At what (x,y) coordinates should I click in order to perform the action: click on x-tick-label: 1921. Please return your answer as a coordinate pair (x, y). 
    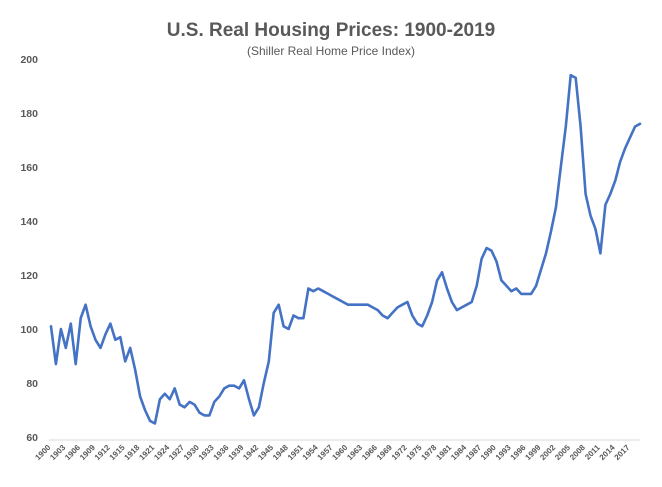
    Looking at the image, I should click on (146, 452).